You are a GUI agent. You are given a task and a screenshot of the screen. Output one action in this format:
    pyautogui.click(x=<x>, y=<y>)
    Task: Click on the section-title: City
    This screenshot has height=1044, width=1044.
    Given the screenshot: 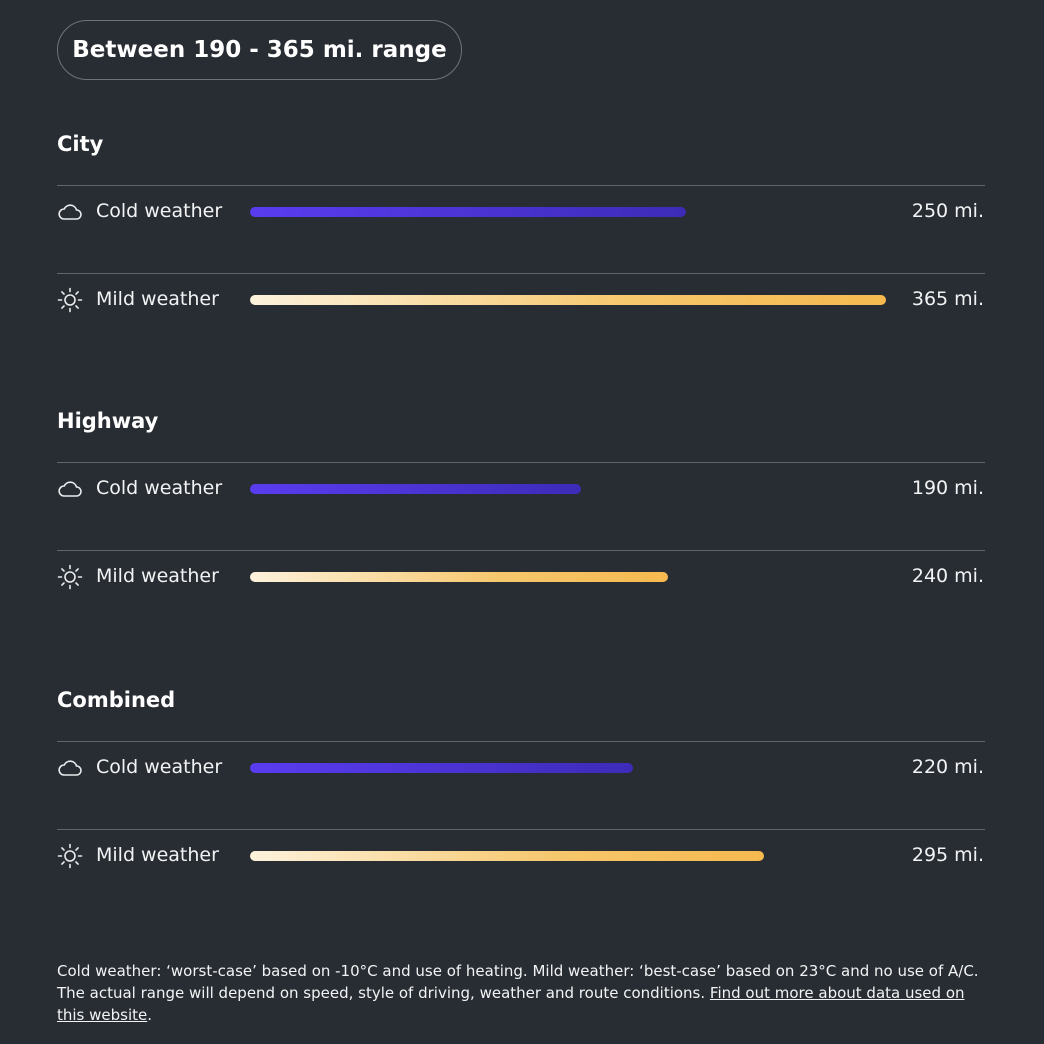 What is the action you would take?
    pyautogui.click(x=80, y=144)
    